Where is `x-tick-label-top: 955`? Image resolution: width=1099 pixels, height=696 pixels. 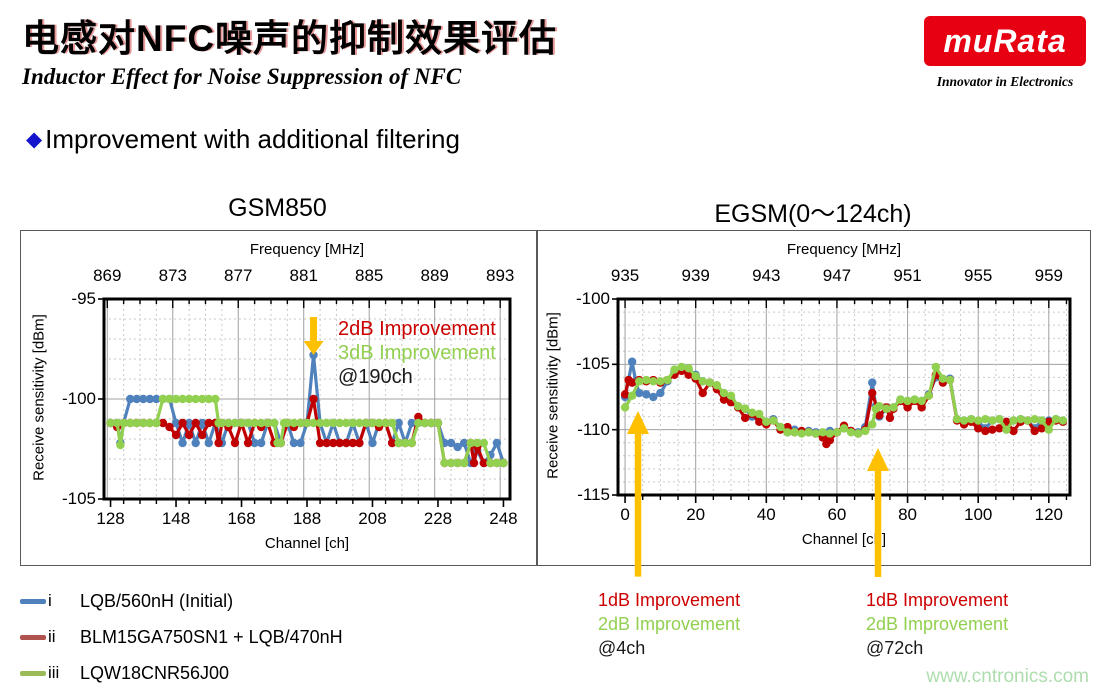 x-tick-label-top: 955 is located at coordinates (978, 275).